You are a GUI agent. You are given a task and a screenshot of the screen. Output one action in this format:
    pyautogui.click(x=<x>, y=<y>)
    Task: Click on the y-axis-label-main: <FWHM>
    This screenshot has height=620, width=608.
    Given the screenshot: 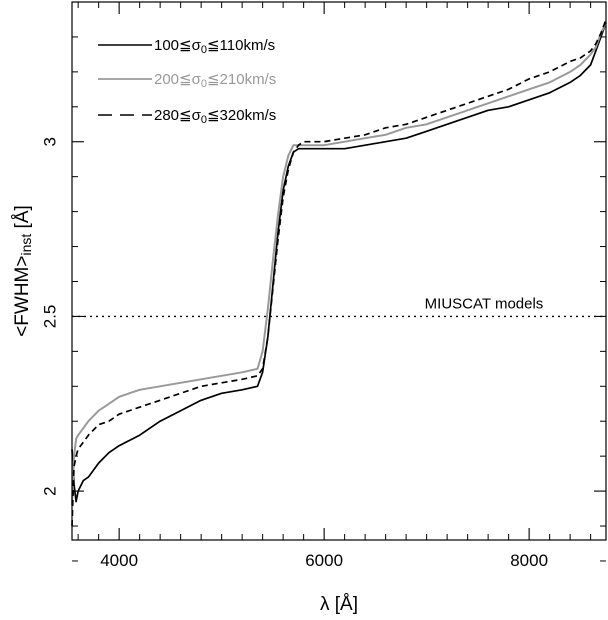 What is the action you would take?
    pyautogui.click(x=22, y=296)
    